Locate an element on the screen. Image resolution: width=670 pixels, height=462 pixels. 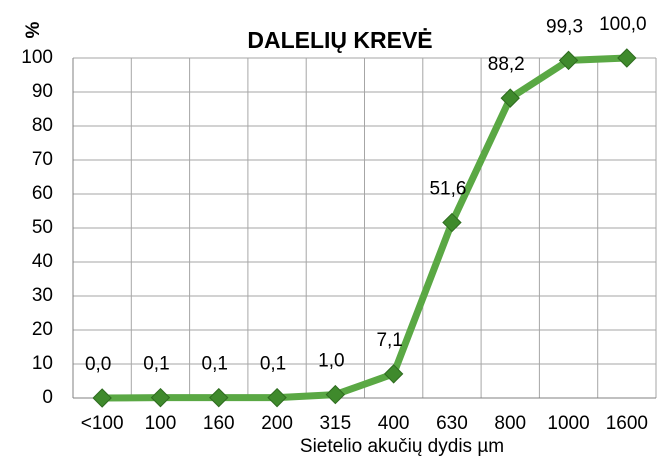
x-tick-label: <100 is located at coordinates (102, 423).